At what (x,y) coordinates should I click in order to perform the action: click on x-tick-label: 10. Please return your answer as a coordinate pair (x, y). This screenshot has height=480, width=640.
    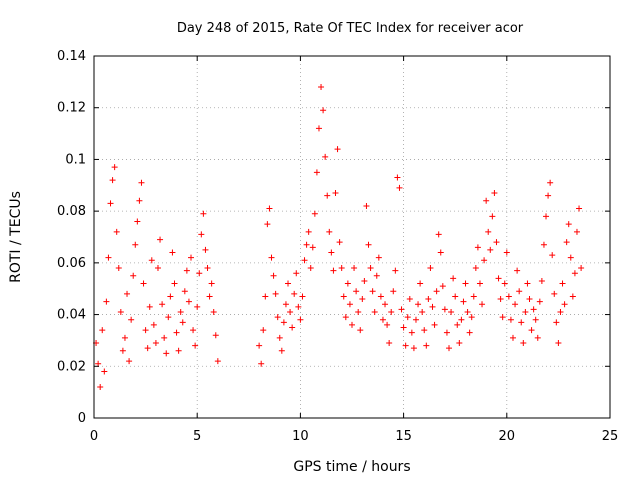
    Looking at the image, I should click on (300, 436).